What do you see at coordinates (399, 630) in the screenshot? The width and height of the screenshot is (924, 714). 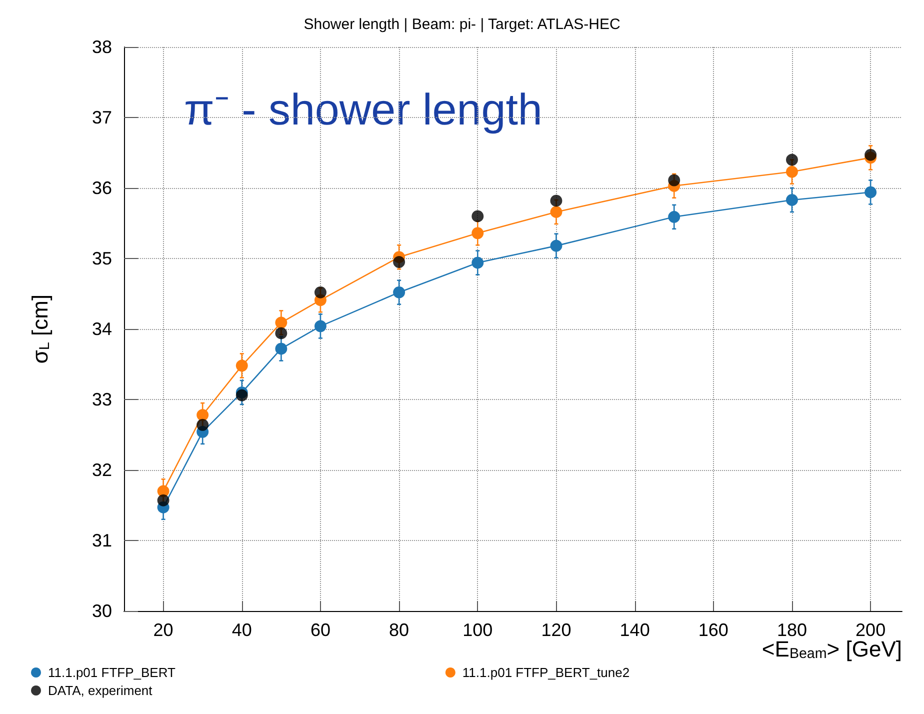 I see `x-tick-label: 80` at bounding box center [399, 630].